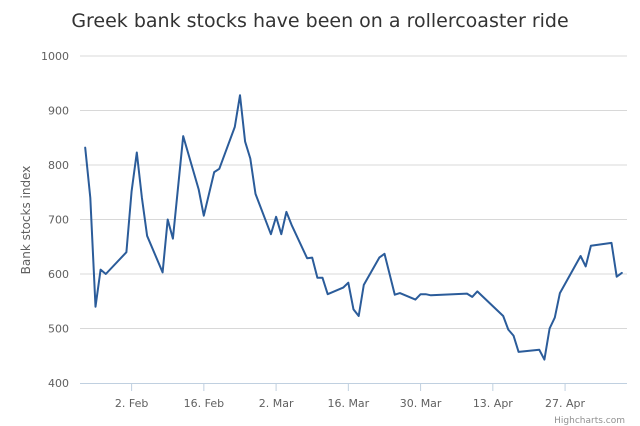 The height and width of the screenshot is (426, 640). Describe the element at coordinates (58, 383) in the screenshot. I see `y-tick-label: 400` at that location.